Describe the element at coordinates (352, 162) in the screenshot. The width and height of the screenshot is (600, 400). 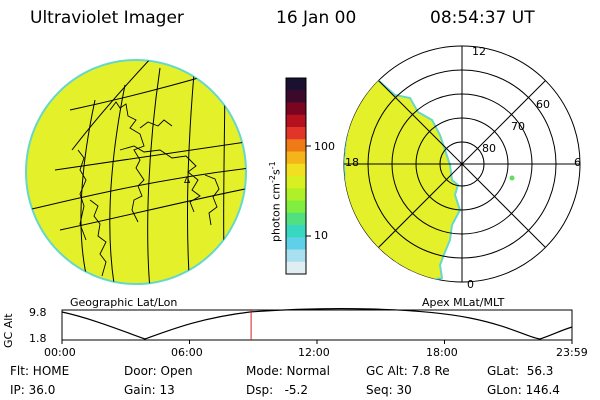
I see `mlt-label-18: 18` at that location.